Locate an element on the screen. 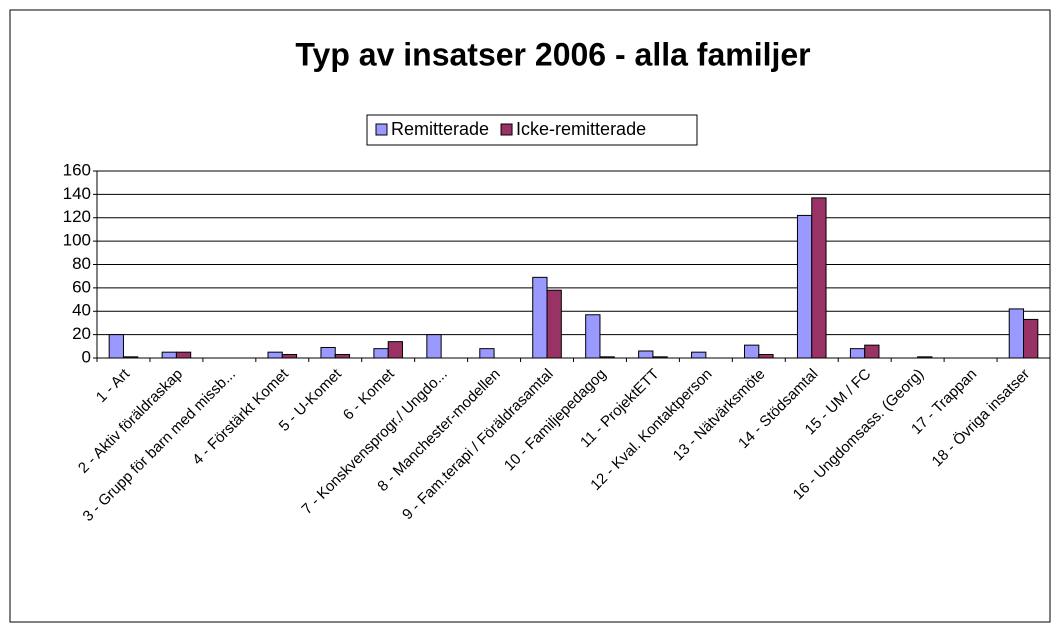  y-tick-label: 120 is located at coordinates (77, 216).